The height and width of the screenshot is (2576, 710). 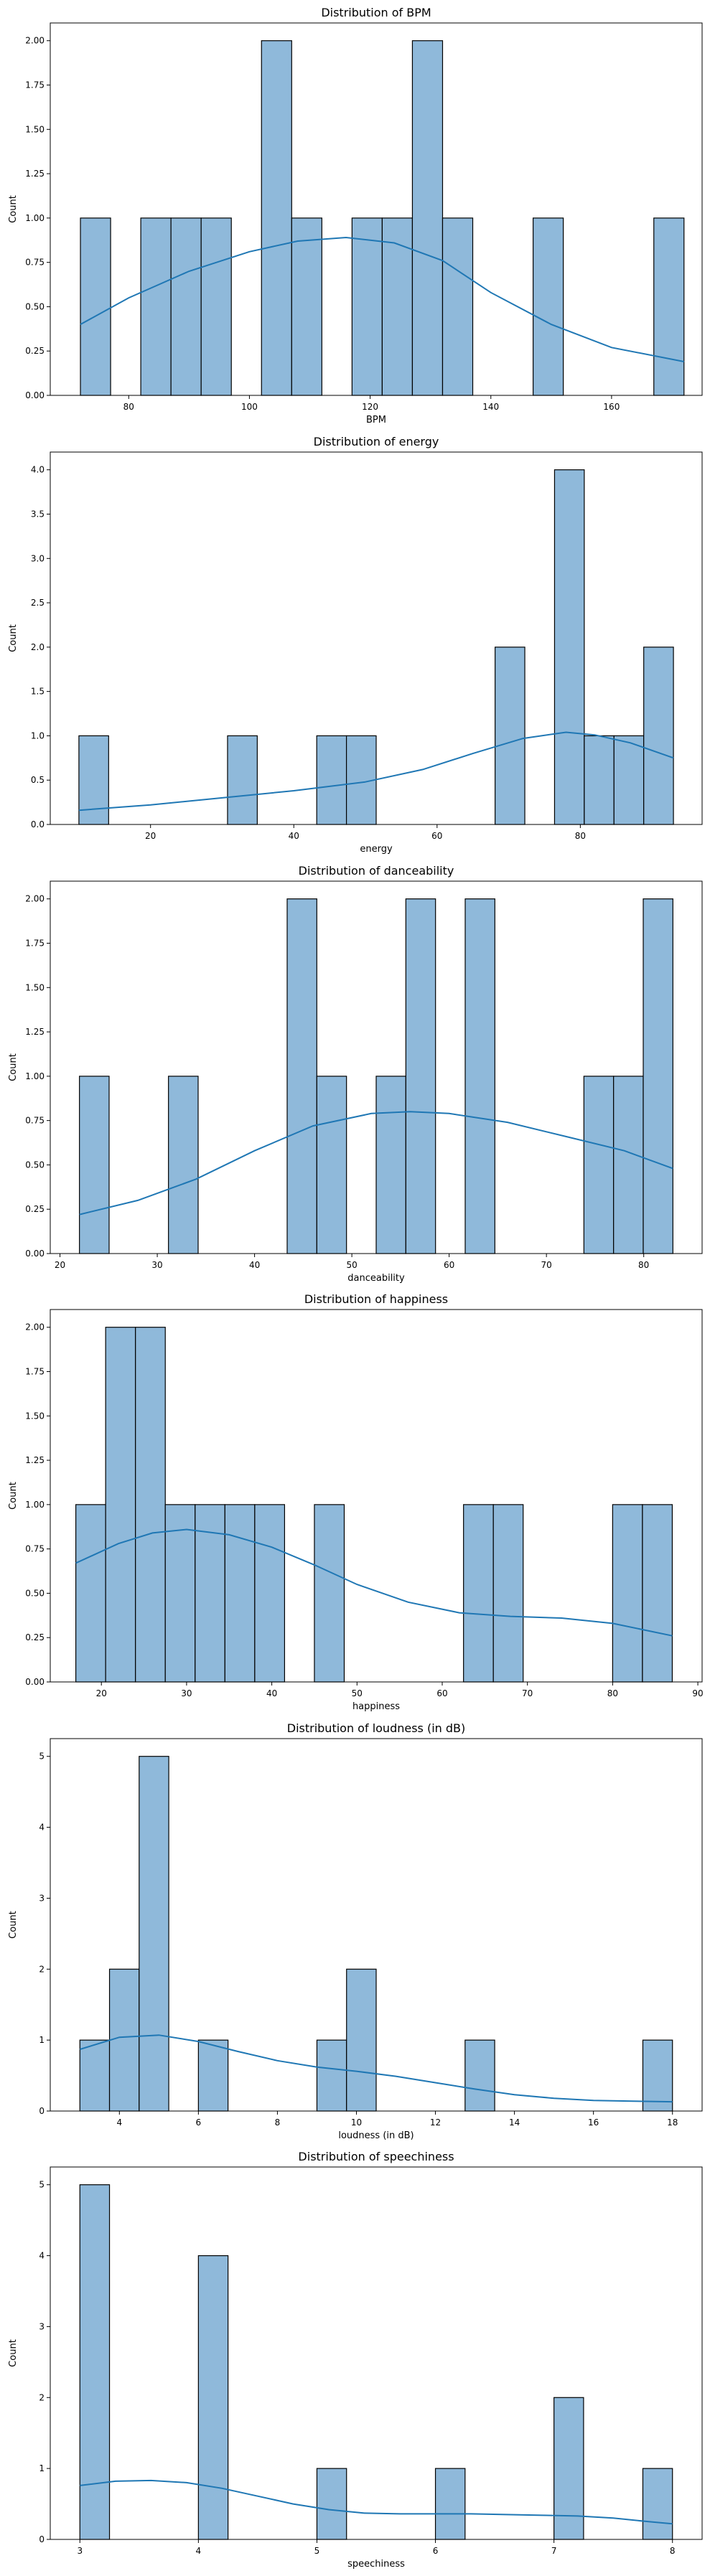 What do you see at coordinates (42, 1757) in the screenshot?
I see `y-tick-label: 5` at bounding box center [42, 1757].